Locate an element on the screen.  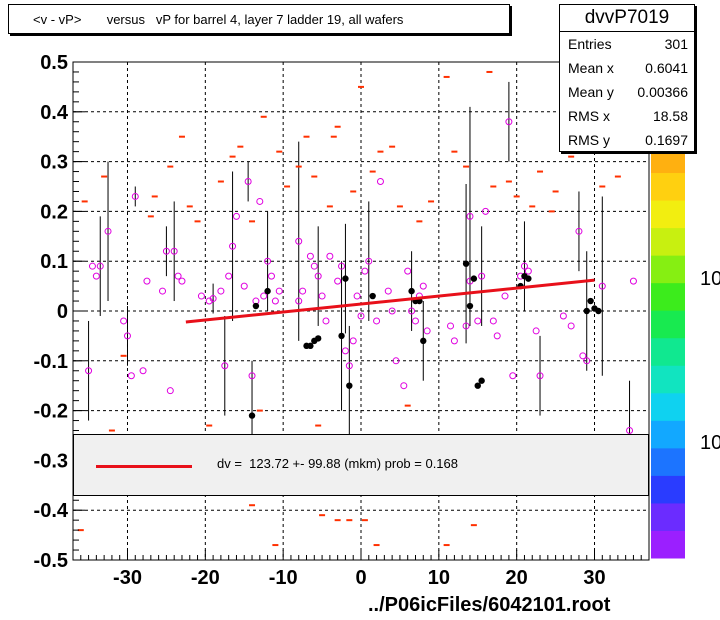
x-tick-label: -30 is located at coordinates (127, 578).